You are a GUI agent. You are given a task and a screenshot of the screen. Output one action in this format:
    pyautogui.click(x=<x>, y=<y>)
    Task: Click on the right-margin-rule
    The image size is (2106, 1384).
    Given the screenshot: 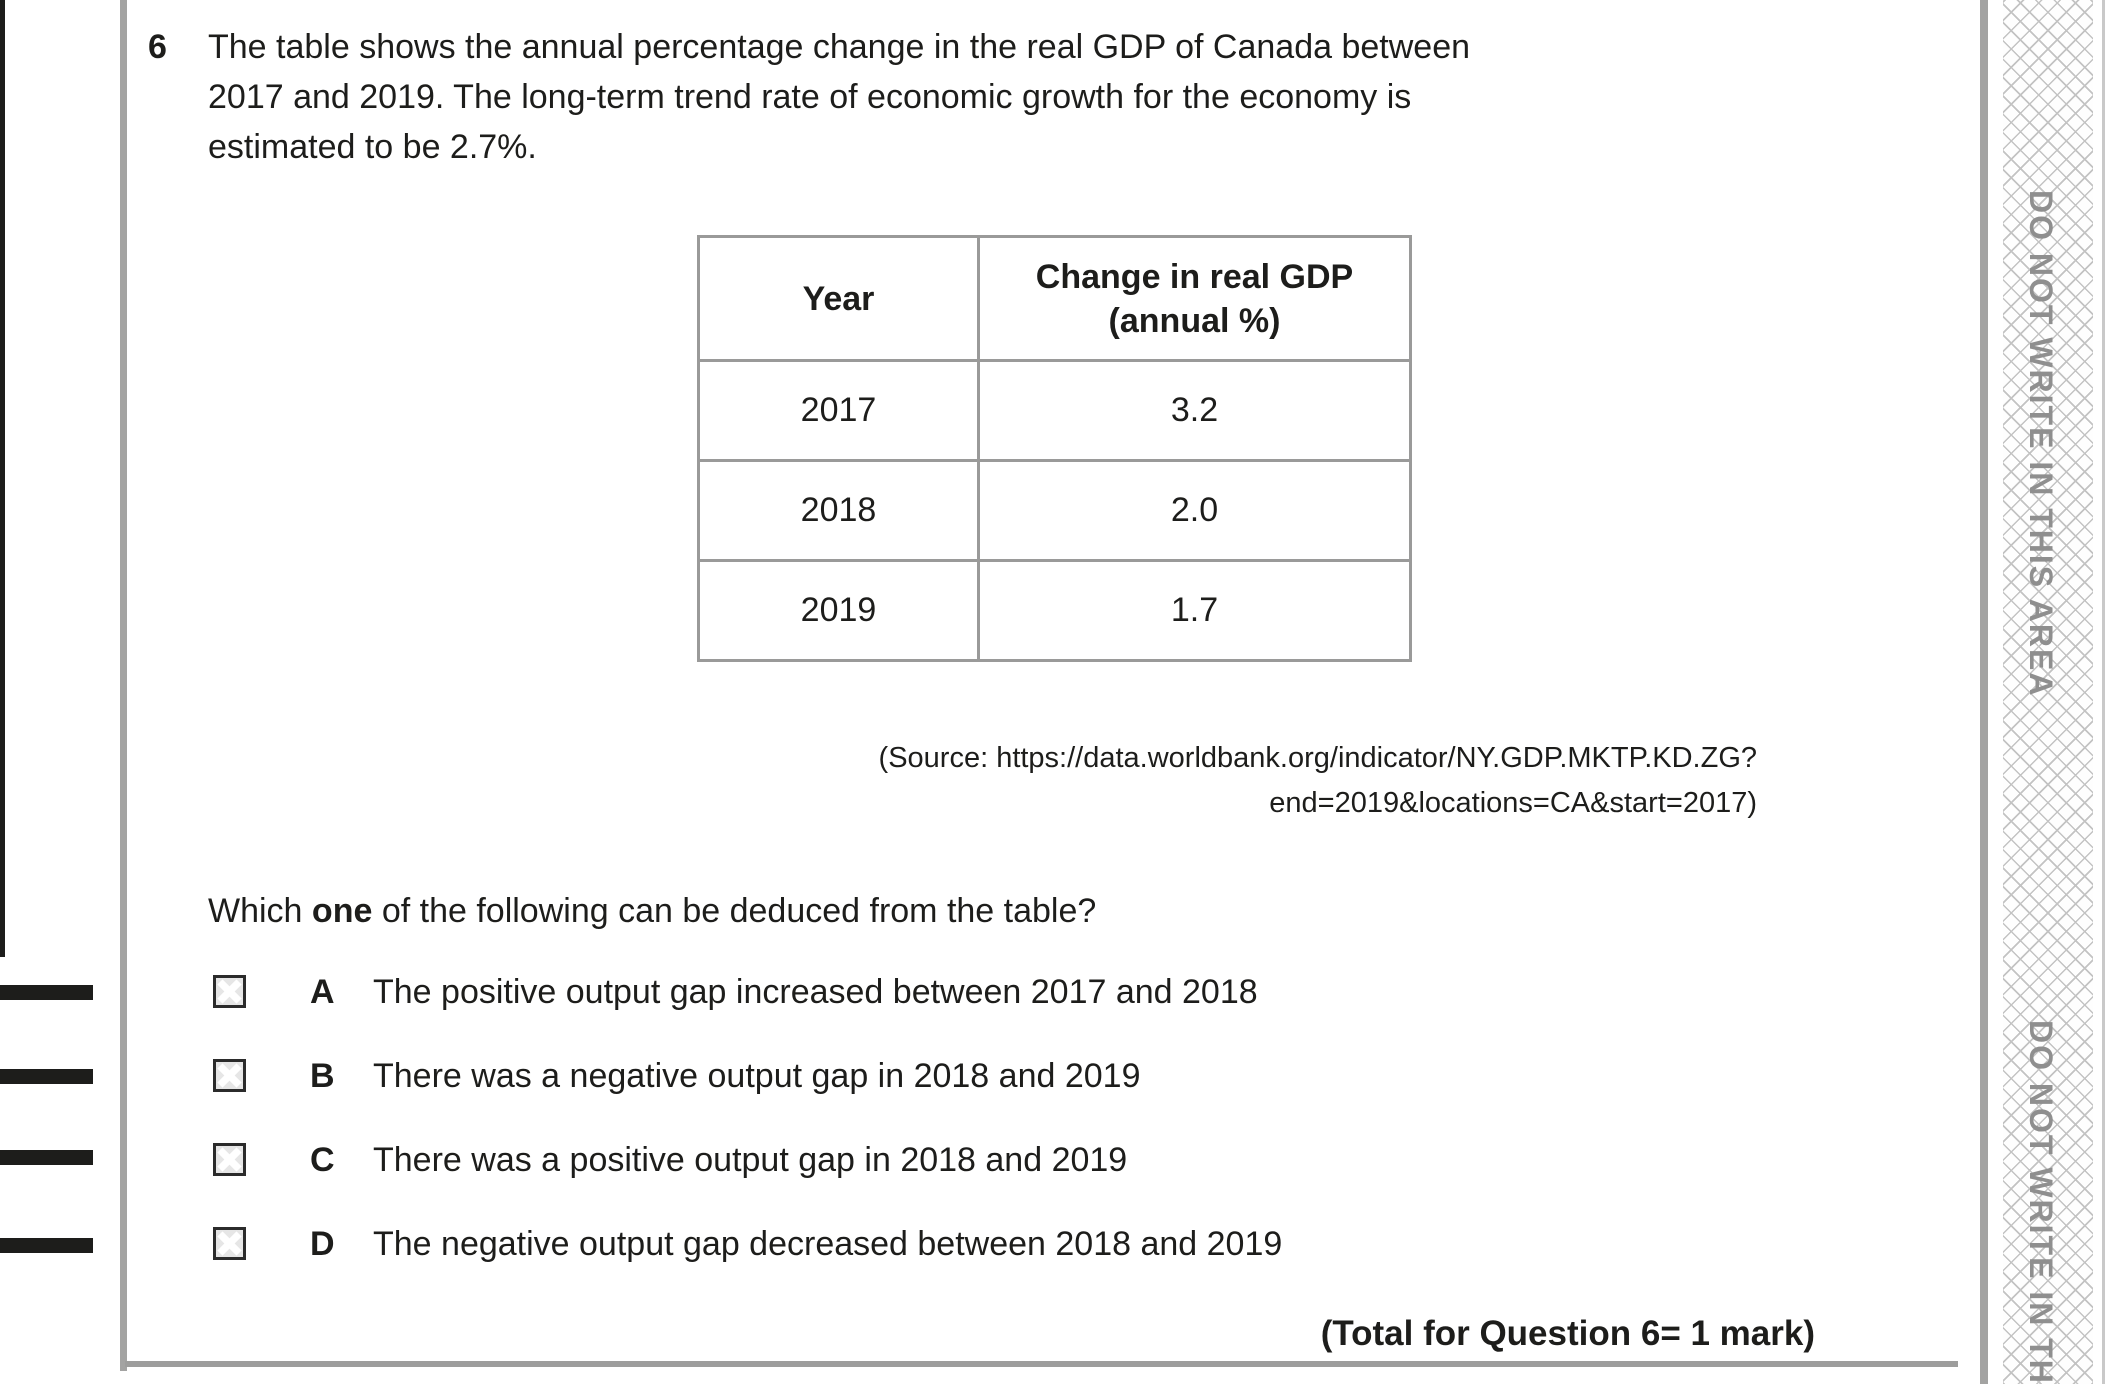 What is the action you would take?
    pyautogui.click(x=1984, y=692)
    